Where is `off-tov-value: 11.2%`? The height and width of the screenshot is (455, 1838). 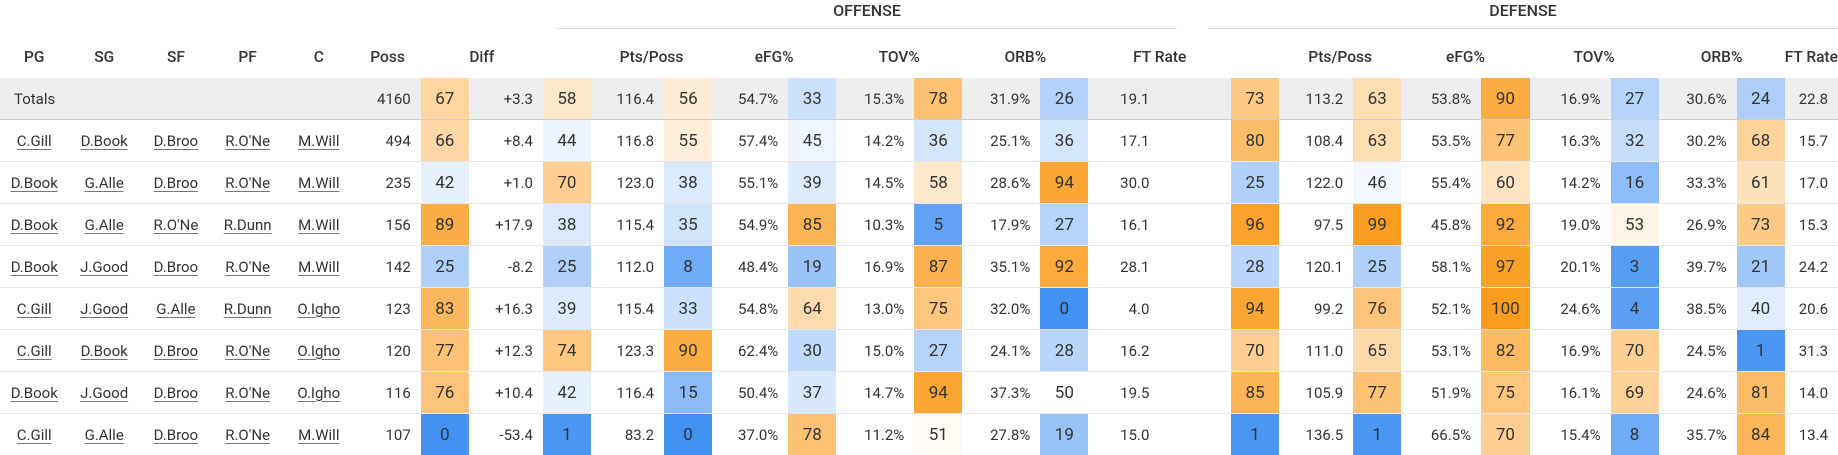
off-tov-value: 11.2% is located at coordinates (875, 434).